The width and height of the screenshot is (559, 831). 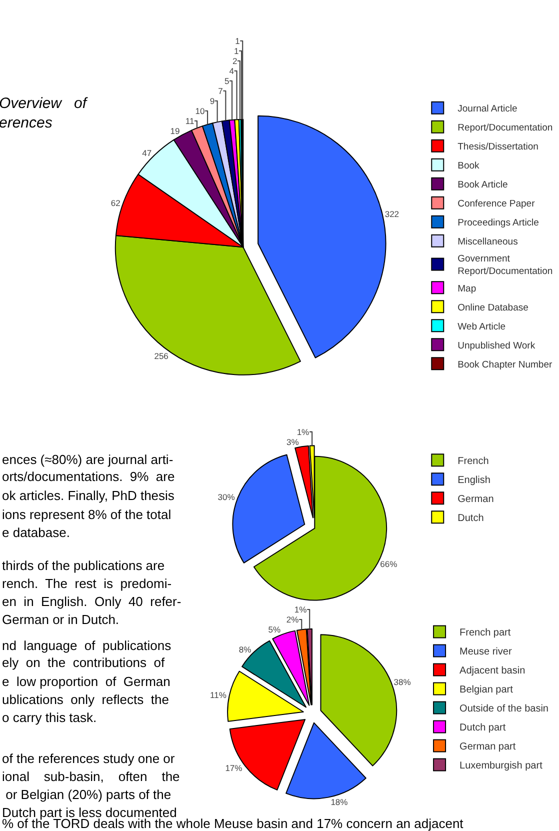 What do you see at coordinates (235, 61) in the screenshot?
I see `data-label: 2` at bounding box center [235, 61].